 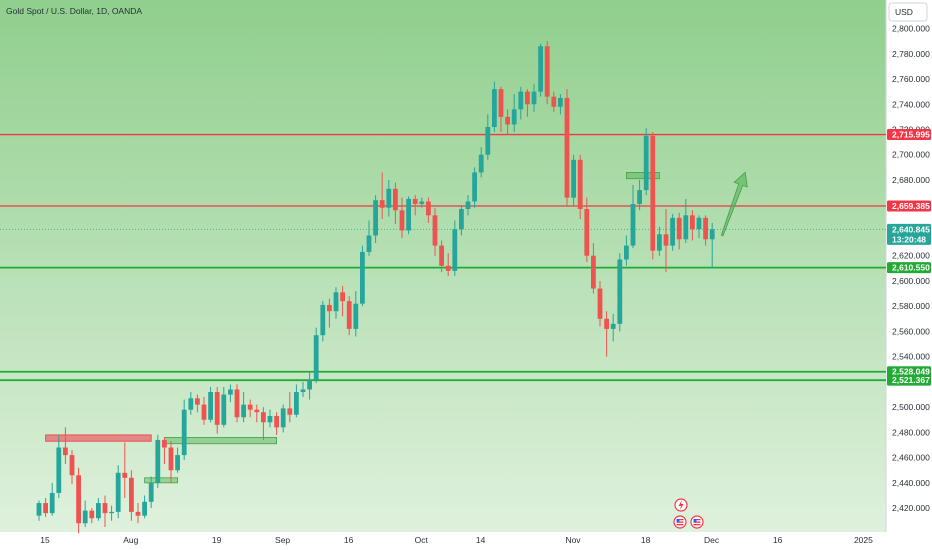 I want to click on resistance-price-tag-label: 2,715.995, so click(x=911, y=135).